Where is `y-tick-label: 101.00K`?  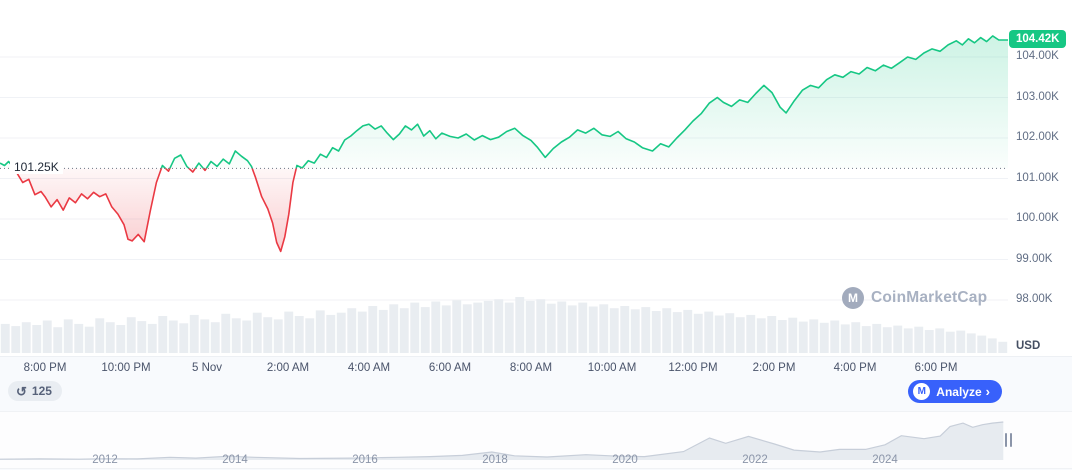 y-tick-label: 101.00K is located at coordinates (1037, 177).